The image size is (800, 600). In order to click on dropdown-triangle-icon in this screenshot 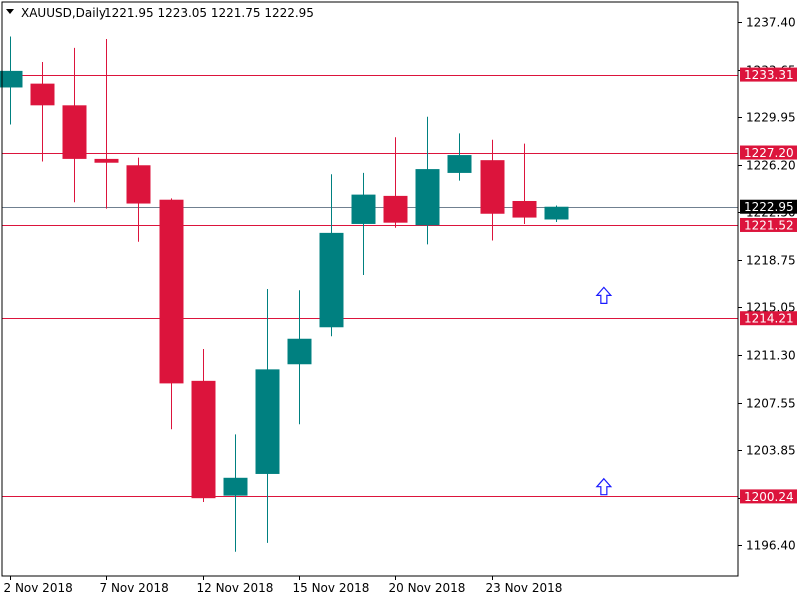, I will do `click(10, 11)`.